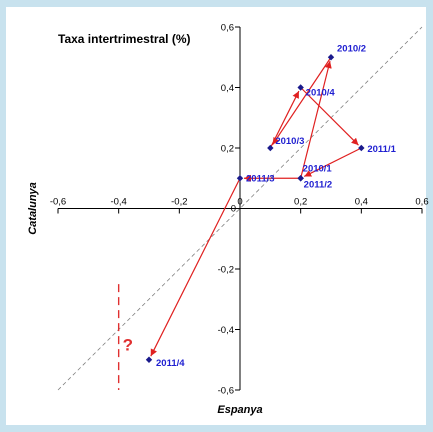  Describe the element at coordinates (318, 168) in the screenshot. I see `point-label-2010-1: 2010/1` at that location.